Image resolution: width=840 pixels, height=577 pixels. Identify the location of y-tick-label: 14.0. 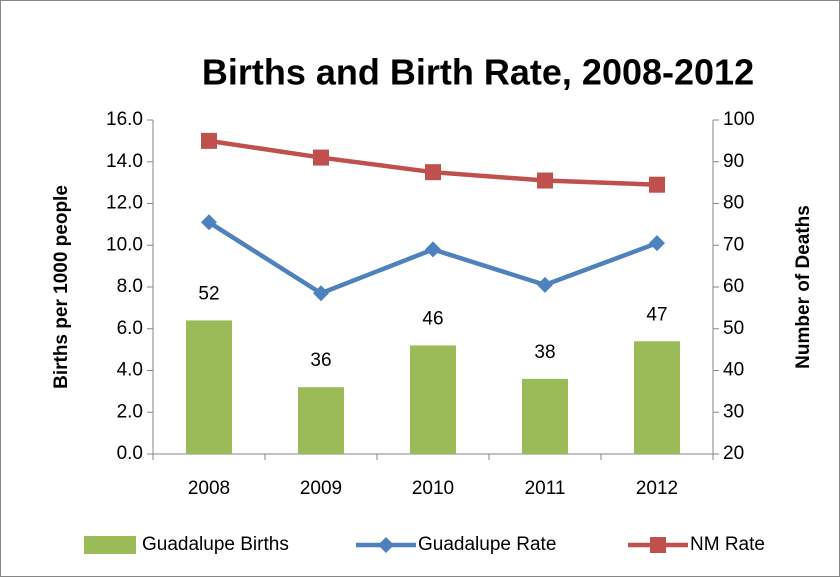
(124, 161).